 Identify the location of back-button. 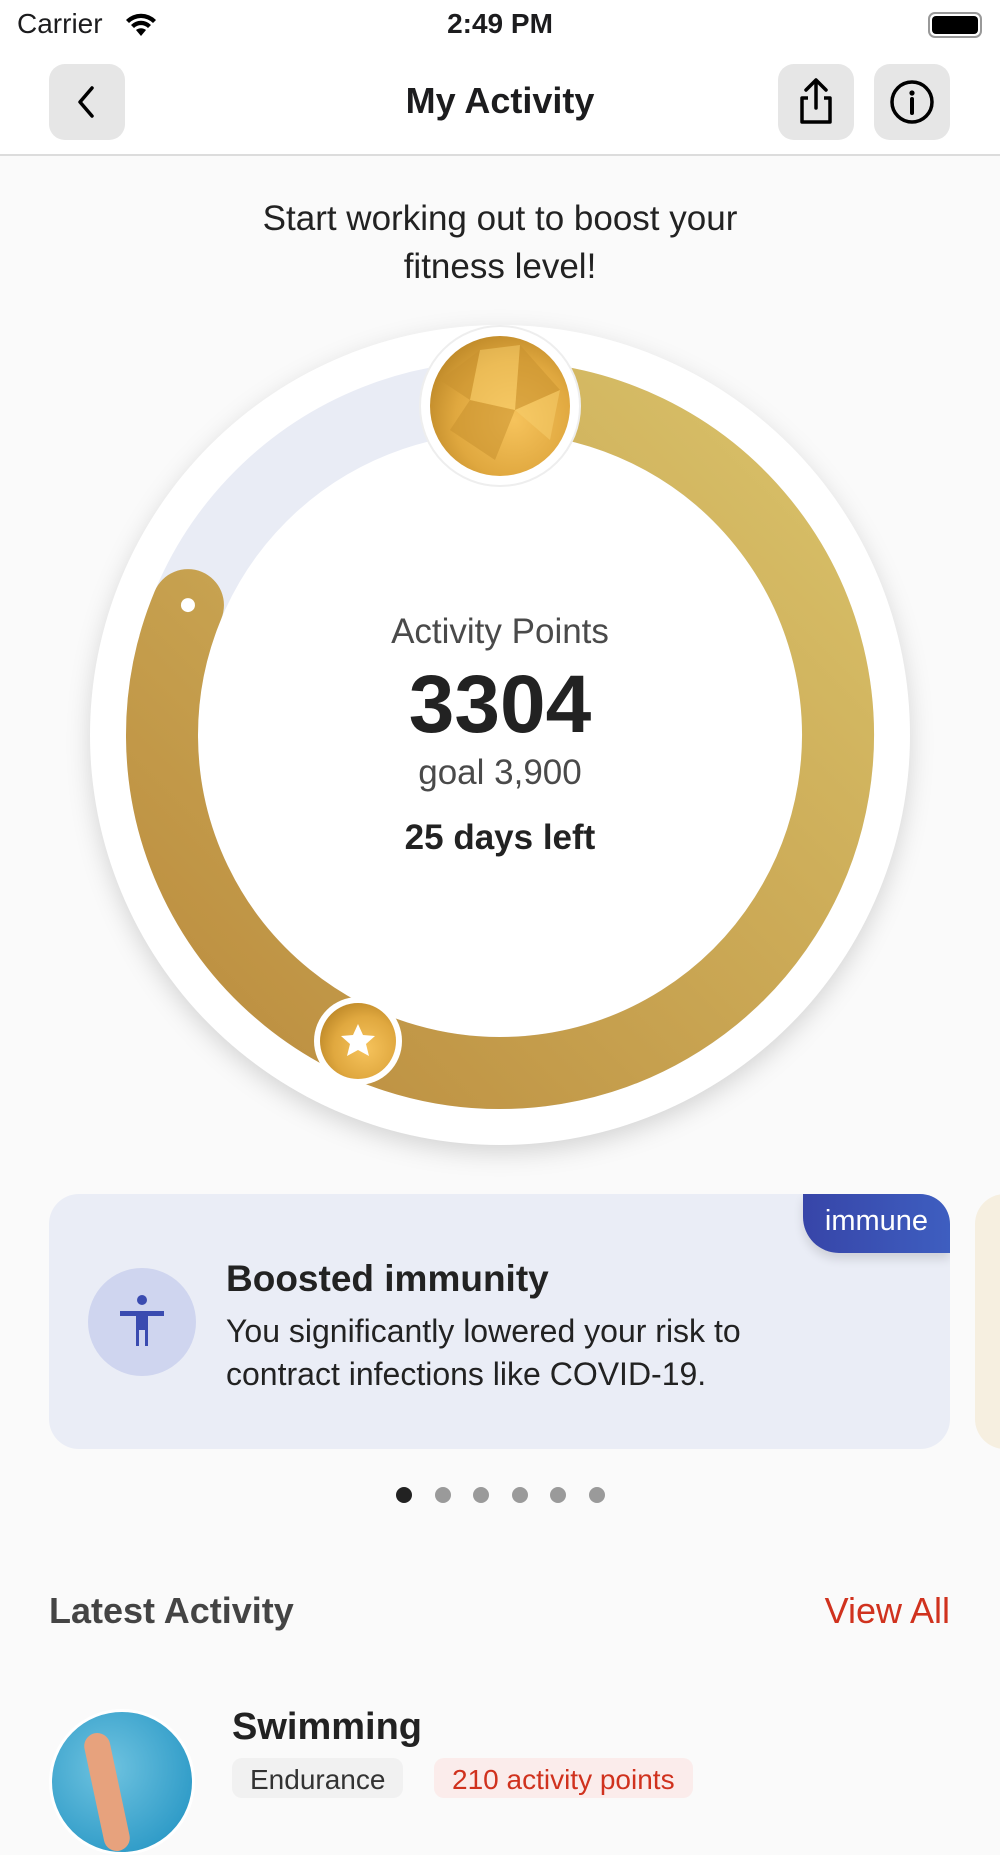
(87, 102).